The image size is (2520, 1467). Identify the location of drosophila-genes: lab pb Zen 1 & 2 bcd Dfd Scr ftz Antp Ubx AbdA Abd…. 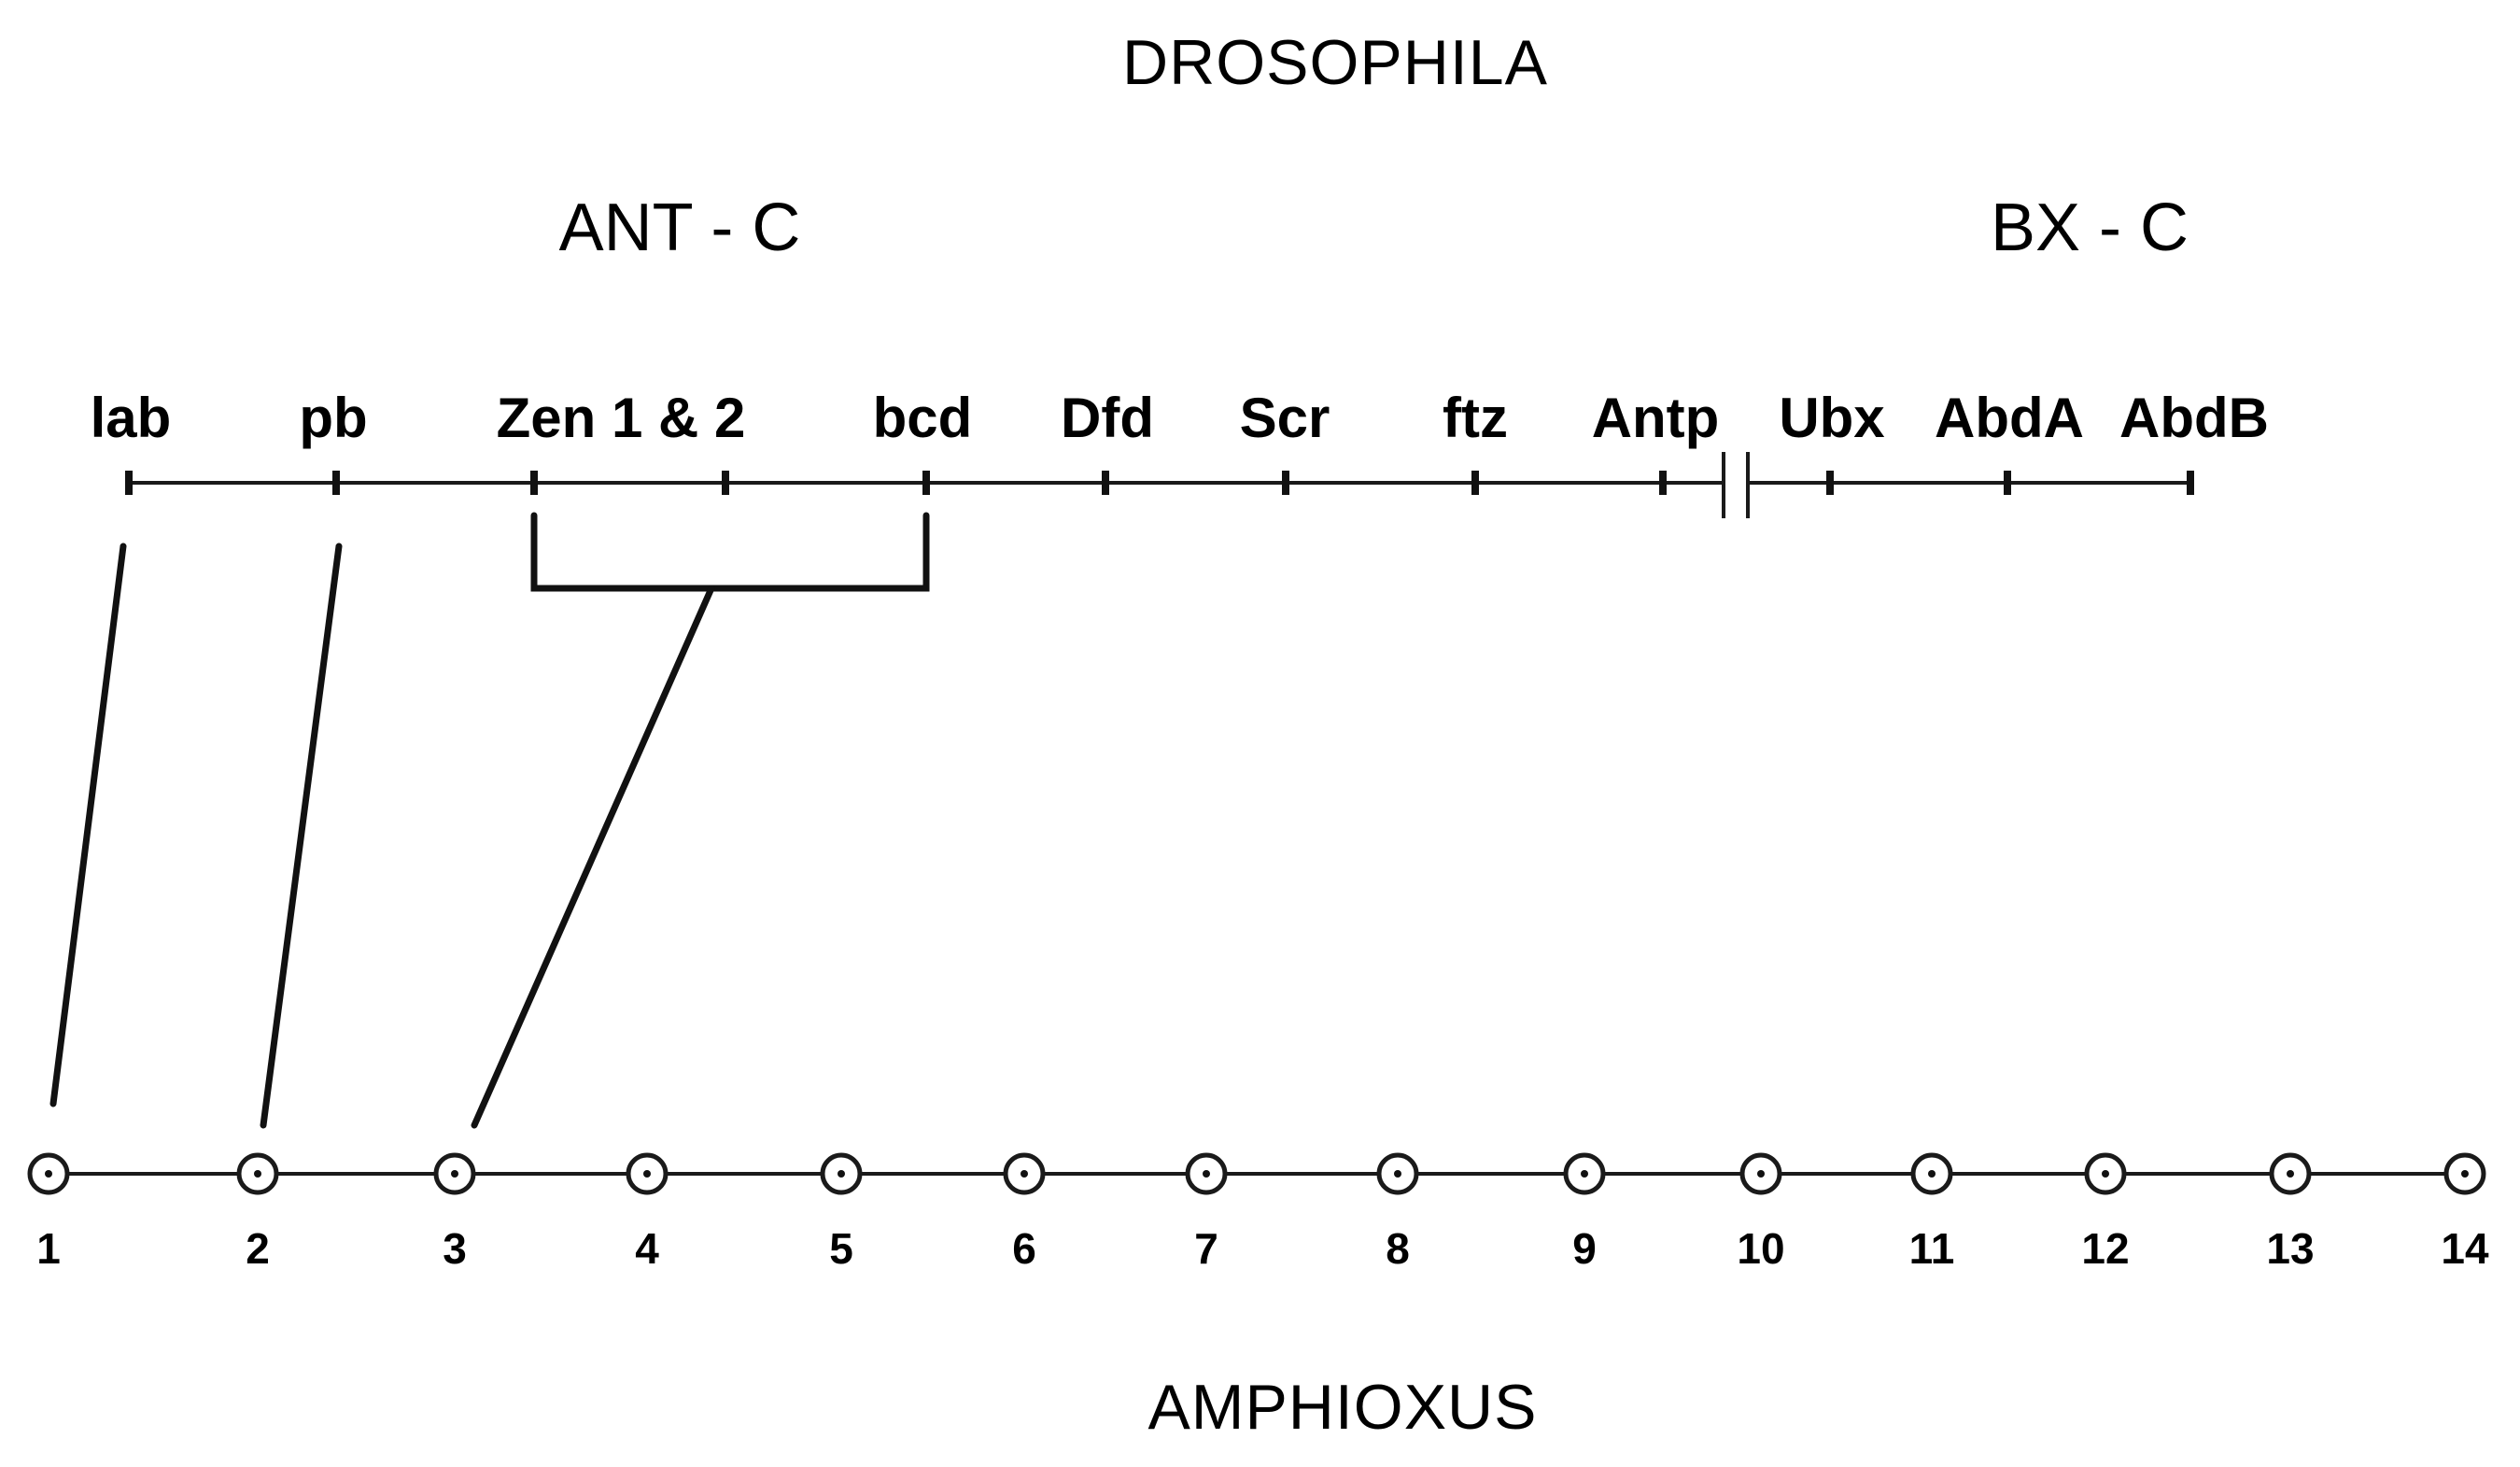
(1180, 441).